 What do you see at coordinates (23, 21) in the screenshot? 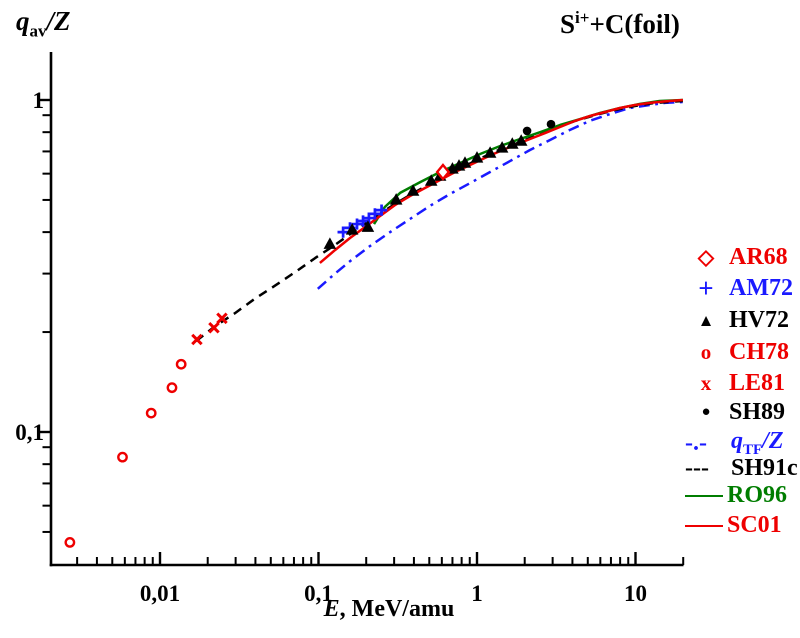
I see `y-axis-title-q: q` at bounding box center [23, 21].